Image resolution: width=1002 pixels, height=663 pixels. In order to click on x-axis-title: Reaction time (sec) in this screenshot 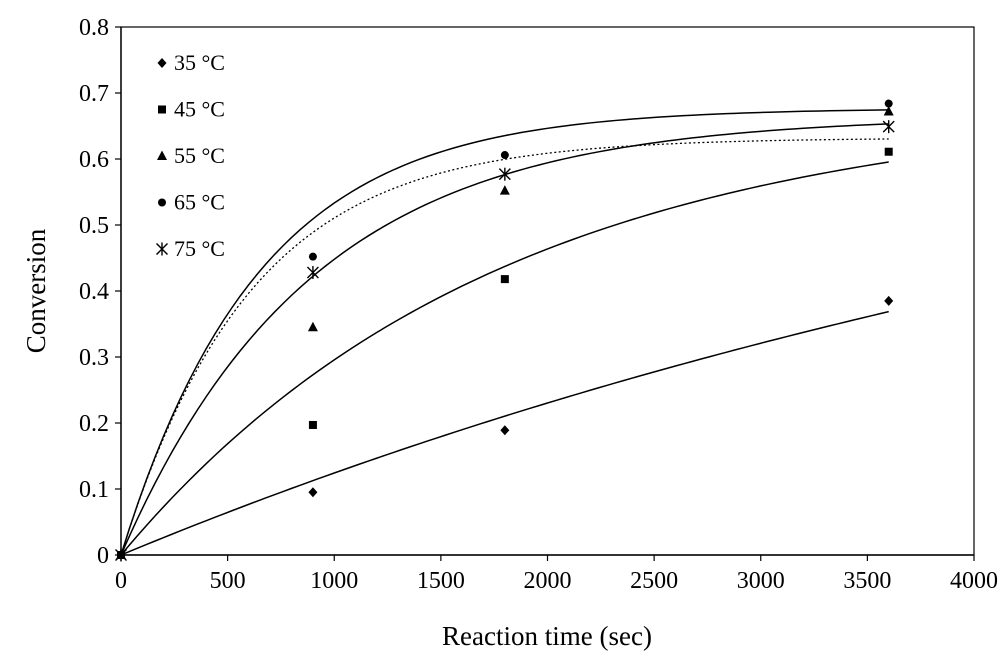, I will do `click(547, 636)`.